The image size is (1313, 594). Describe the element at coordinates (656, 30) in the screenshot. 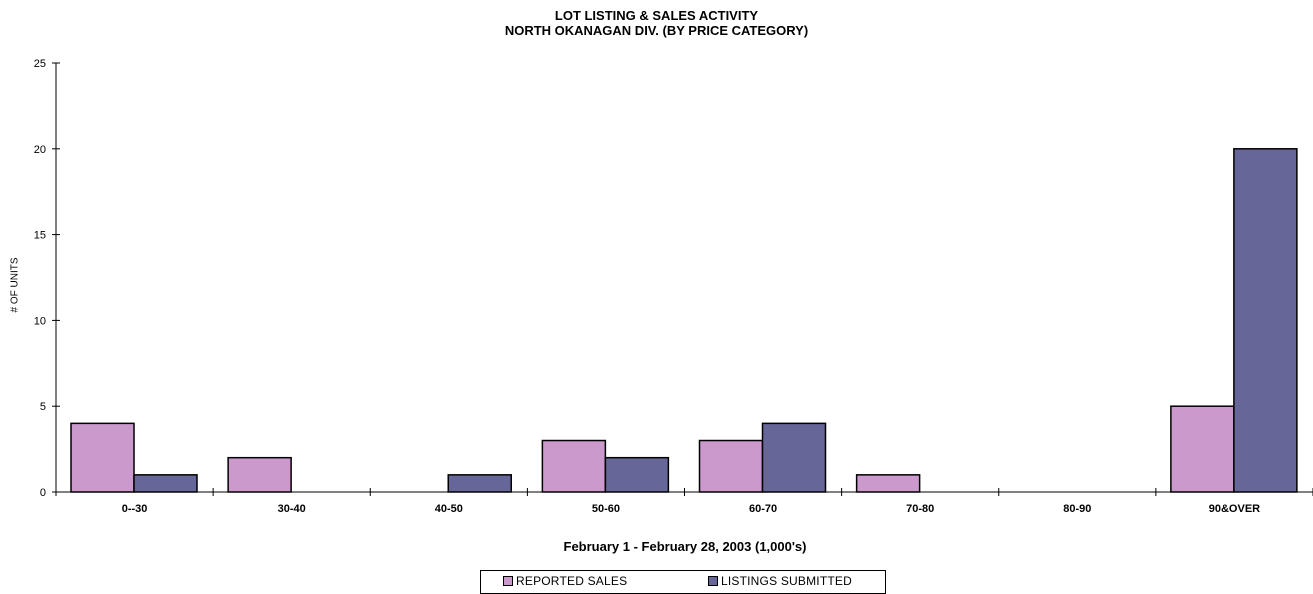

I see `chart-subtitle: NORTH OKANAGAN DIV. (BY PRICE CATEGORY)` at that location.